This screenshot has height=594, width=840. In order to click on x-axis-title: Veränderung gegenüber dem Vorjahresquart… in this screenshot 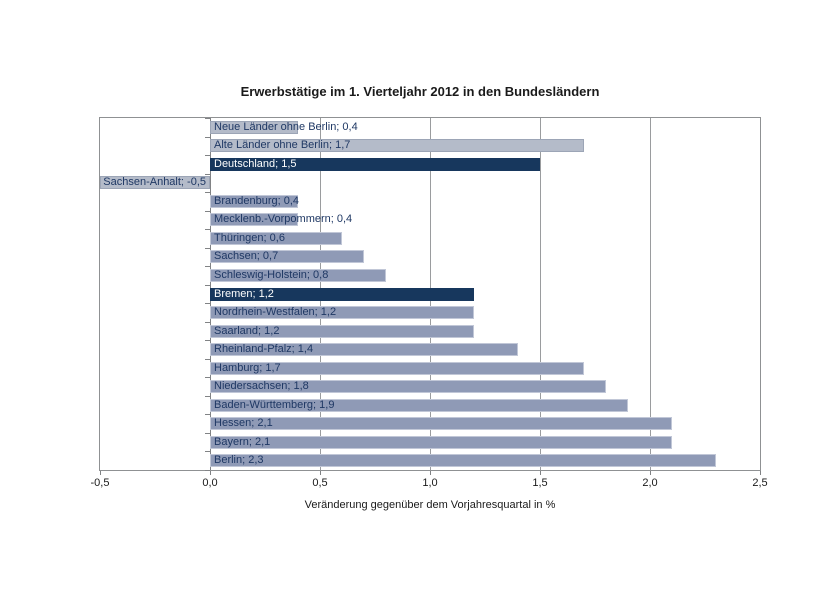, I will do `click(430, 505)`.